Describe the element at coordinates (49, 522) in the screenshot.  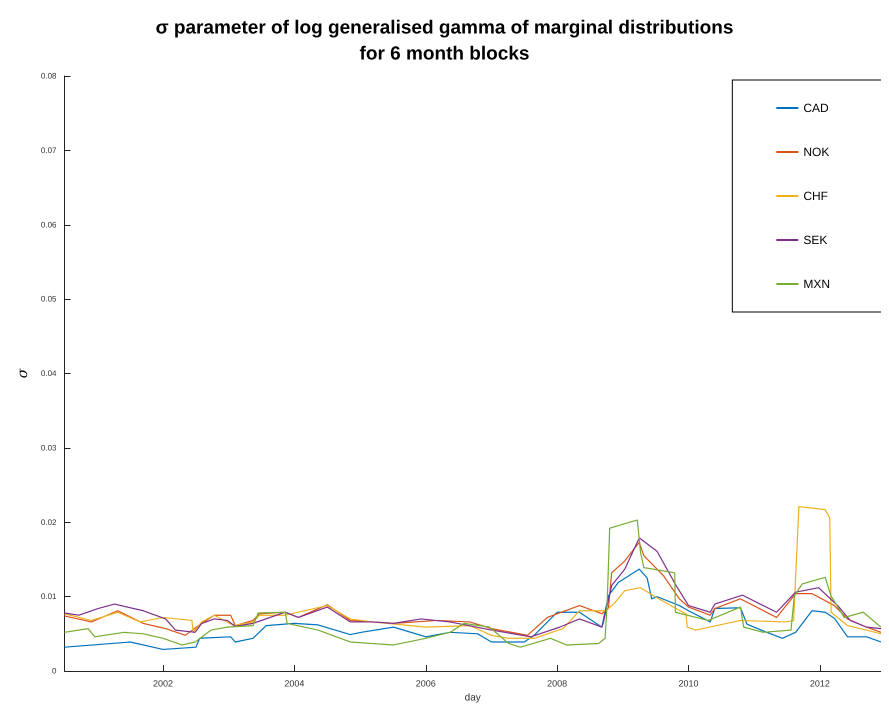
I see `y-tick-label: 0.02` at that location.